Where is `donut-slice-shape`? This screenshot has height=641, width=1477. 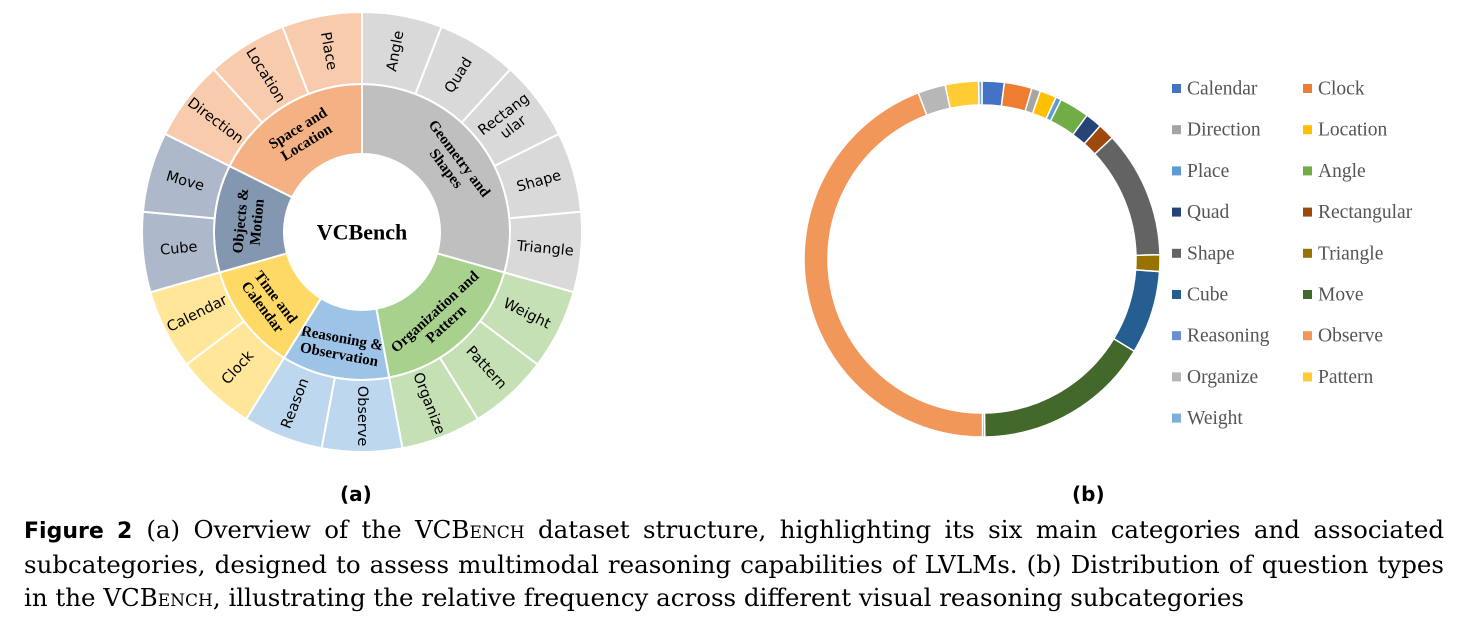
donut-slice-shape is located at coordinates (1127, 196).